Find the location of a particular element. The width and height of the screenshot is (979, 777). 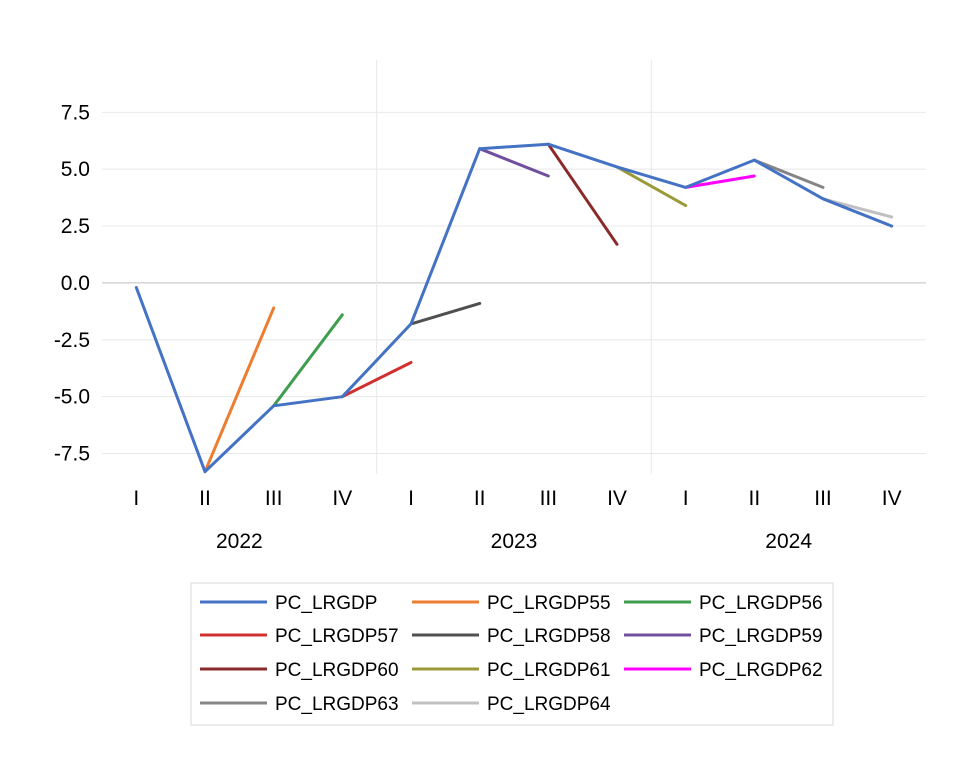

legend-label: PC_LRGDP56 is located at coordinates (761, 603).